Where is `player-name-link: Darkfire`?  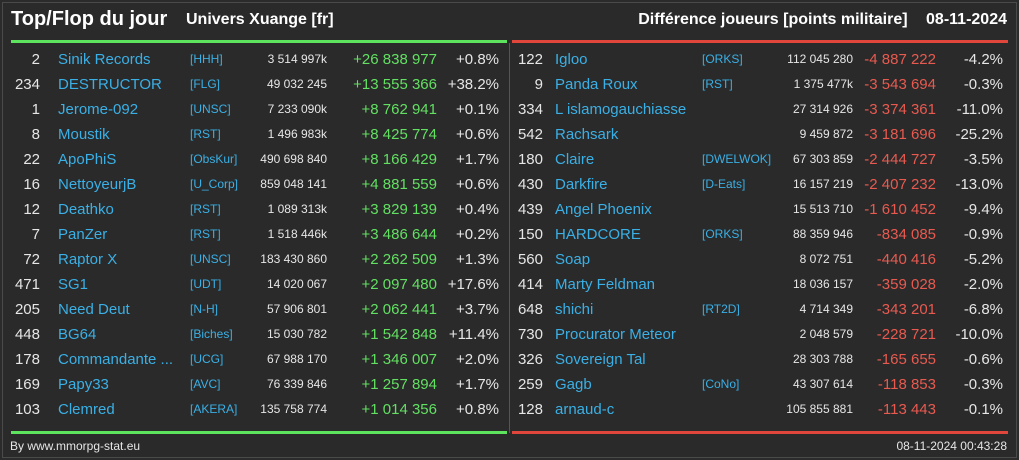 player-name-link: Darkfire is located at coordinates (581, 184).